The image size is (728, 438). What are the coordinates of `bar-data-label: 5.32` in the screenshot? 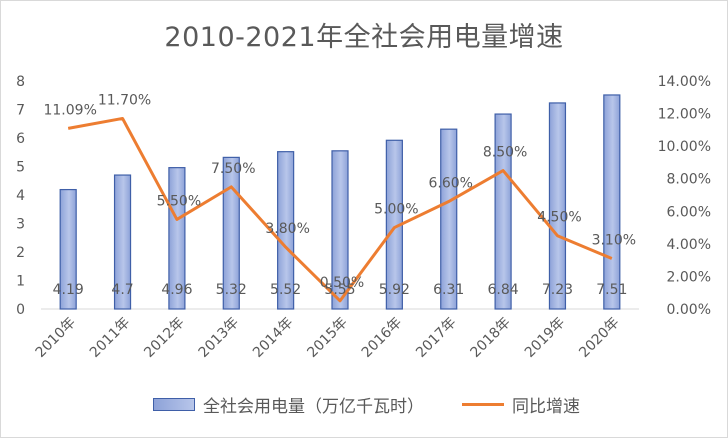 It's located at (231, 290).